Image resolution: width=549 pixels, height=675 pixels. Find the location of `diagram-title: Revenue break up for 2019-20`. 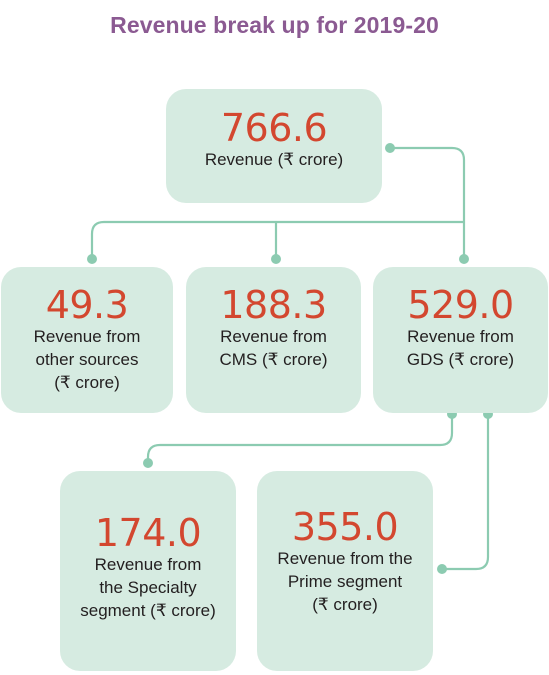

diagram-title: Revenue break up for 2019-20 is located at coordinates (274, 25).